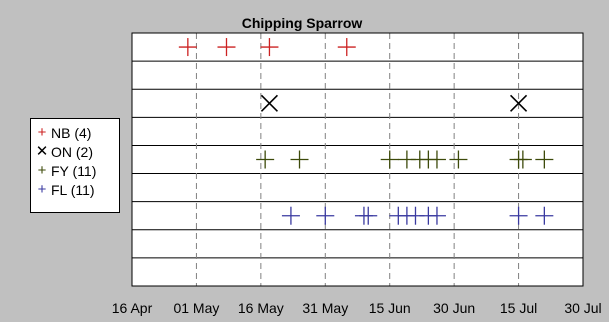  I want to click on x-tick-label: 31 May, so click(325, 308).